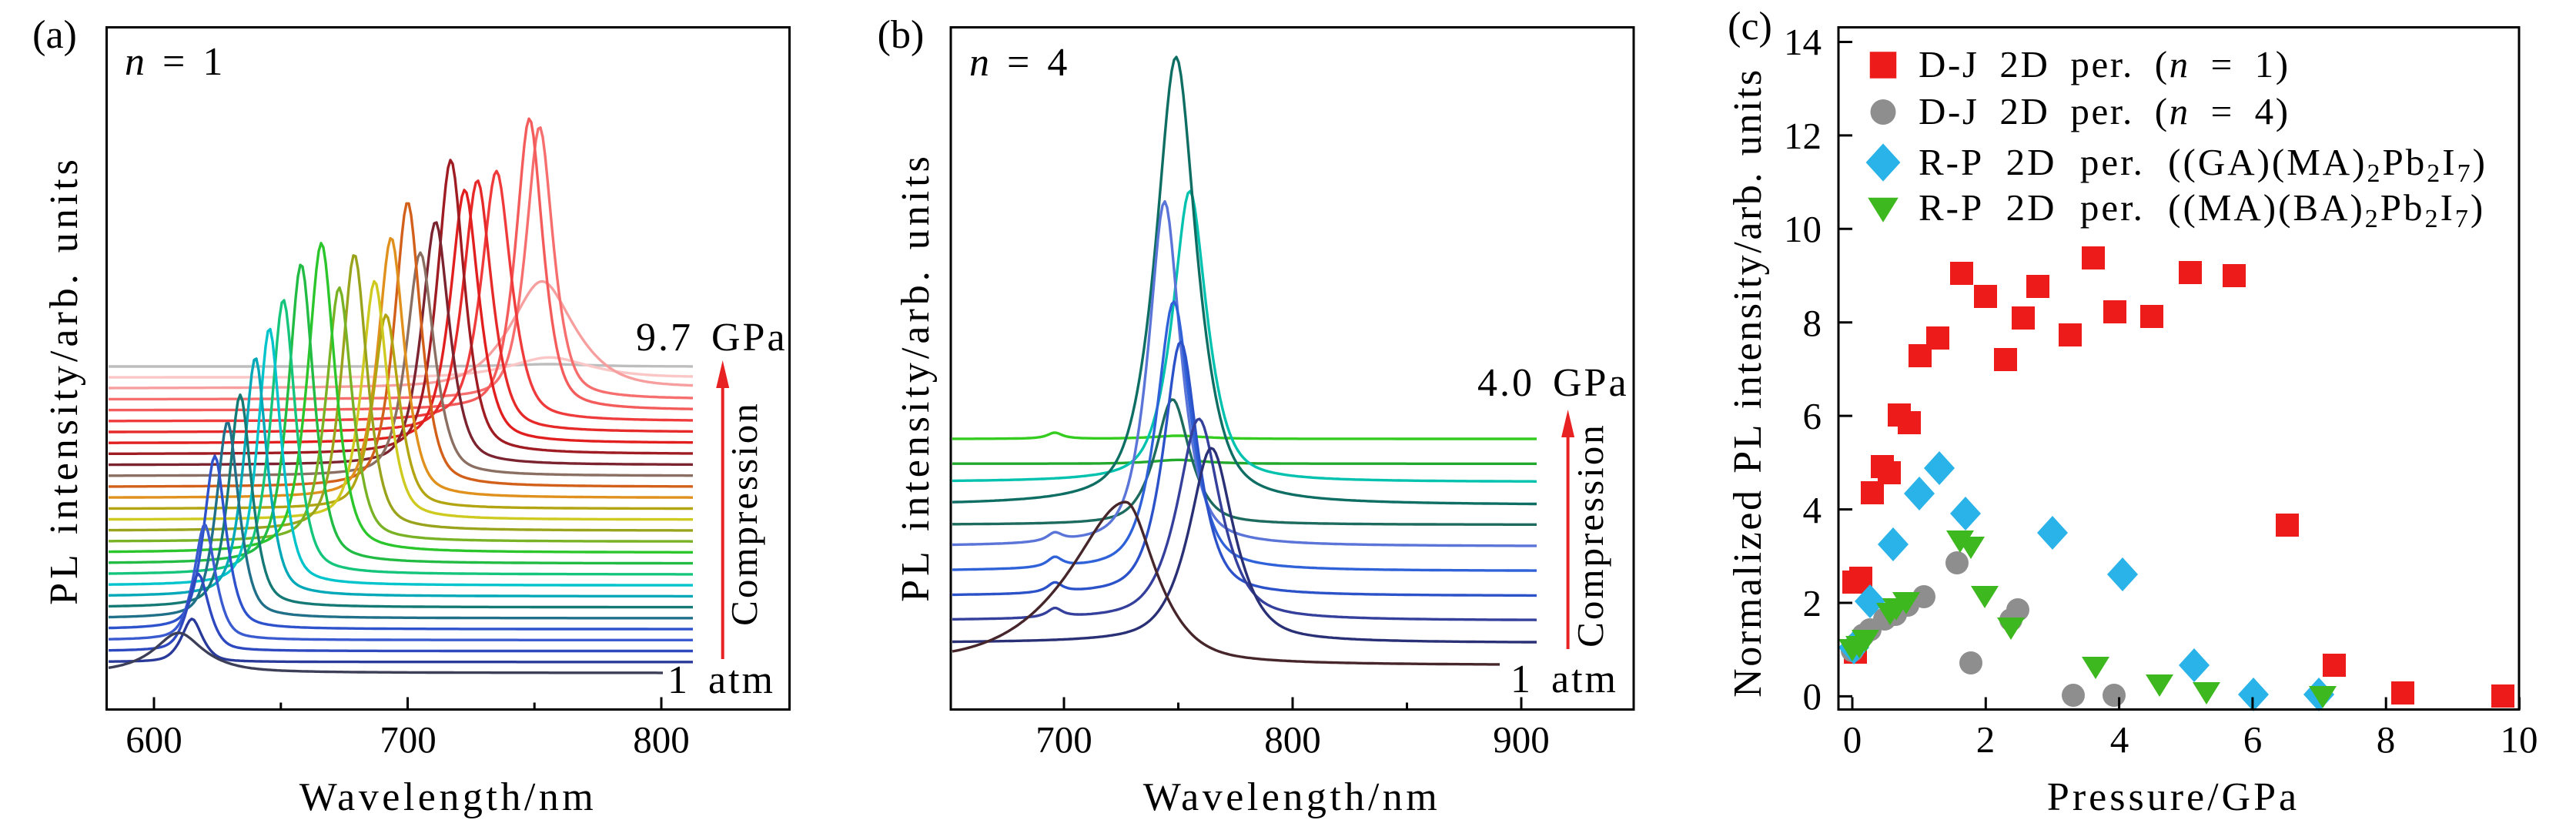 The height and width of the screenshot is (830, 2576). Describe the element at coordinates (1553, 383) in the screenshot. I see `svg-text: 4.0 GPa` at that location.